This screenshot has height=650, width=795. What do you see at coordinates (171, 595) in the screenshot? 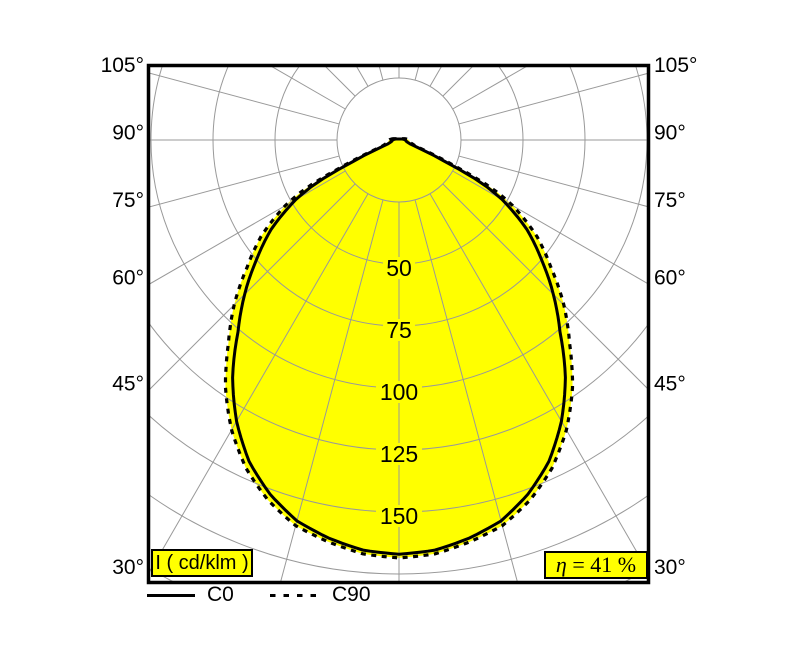
I see `legend-solid-line-swatch` at bounding box center [171, 595].